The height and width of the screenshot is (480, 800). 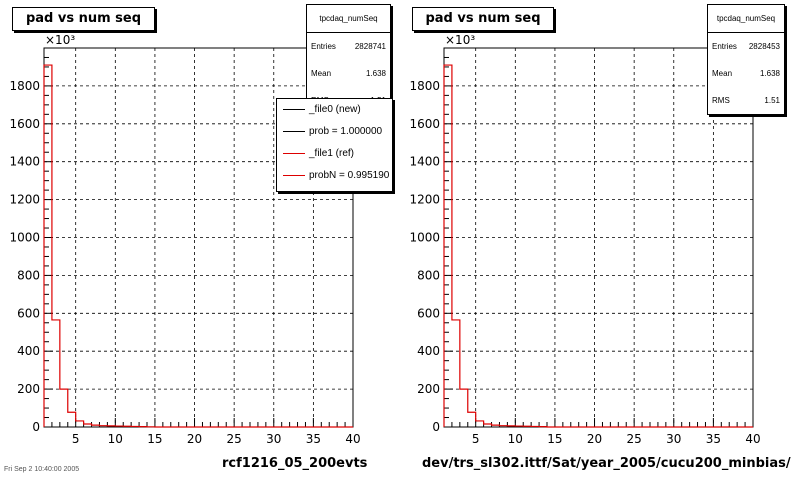 What do you see at coordinates (334, 154) in the screenshot?
I see `legend-item-ref: _file1 (ref)` at bounding box center [334, 154].